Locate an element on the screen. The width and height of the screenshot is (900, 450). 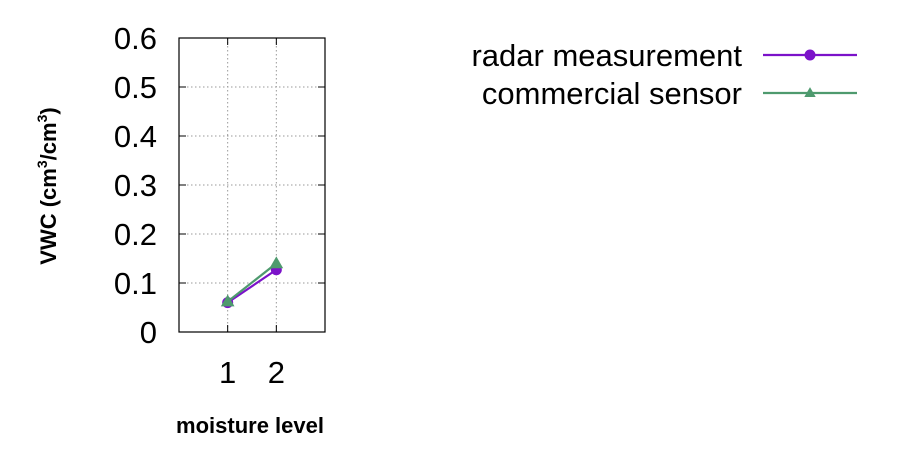
legend-label: radar measurement is located at coordinates (606, 55).